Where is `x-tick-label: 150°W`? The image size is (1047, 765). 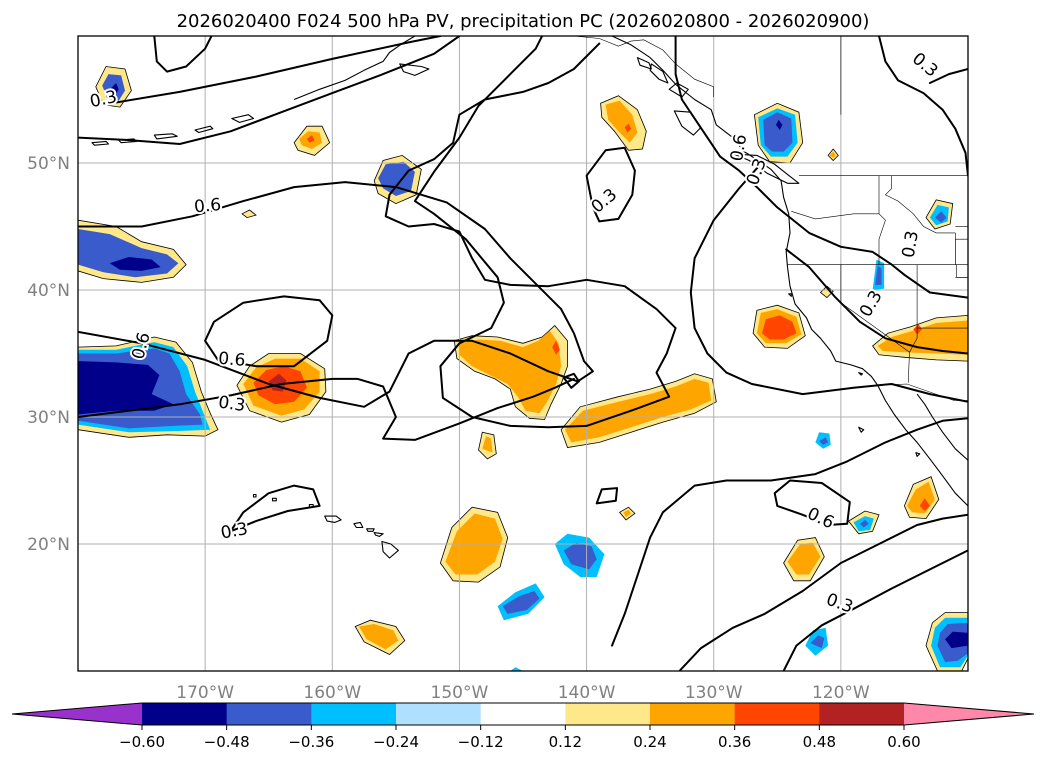 x-tick-label: 150°W is located at coordinates (460, 693).